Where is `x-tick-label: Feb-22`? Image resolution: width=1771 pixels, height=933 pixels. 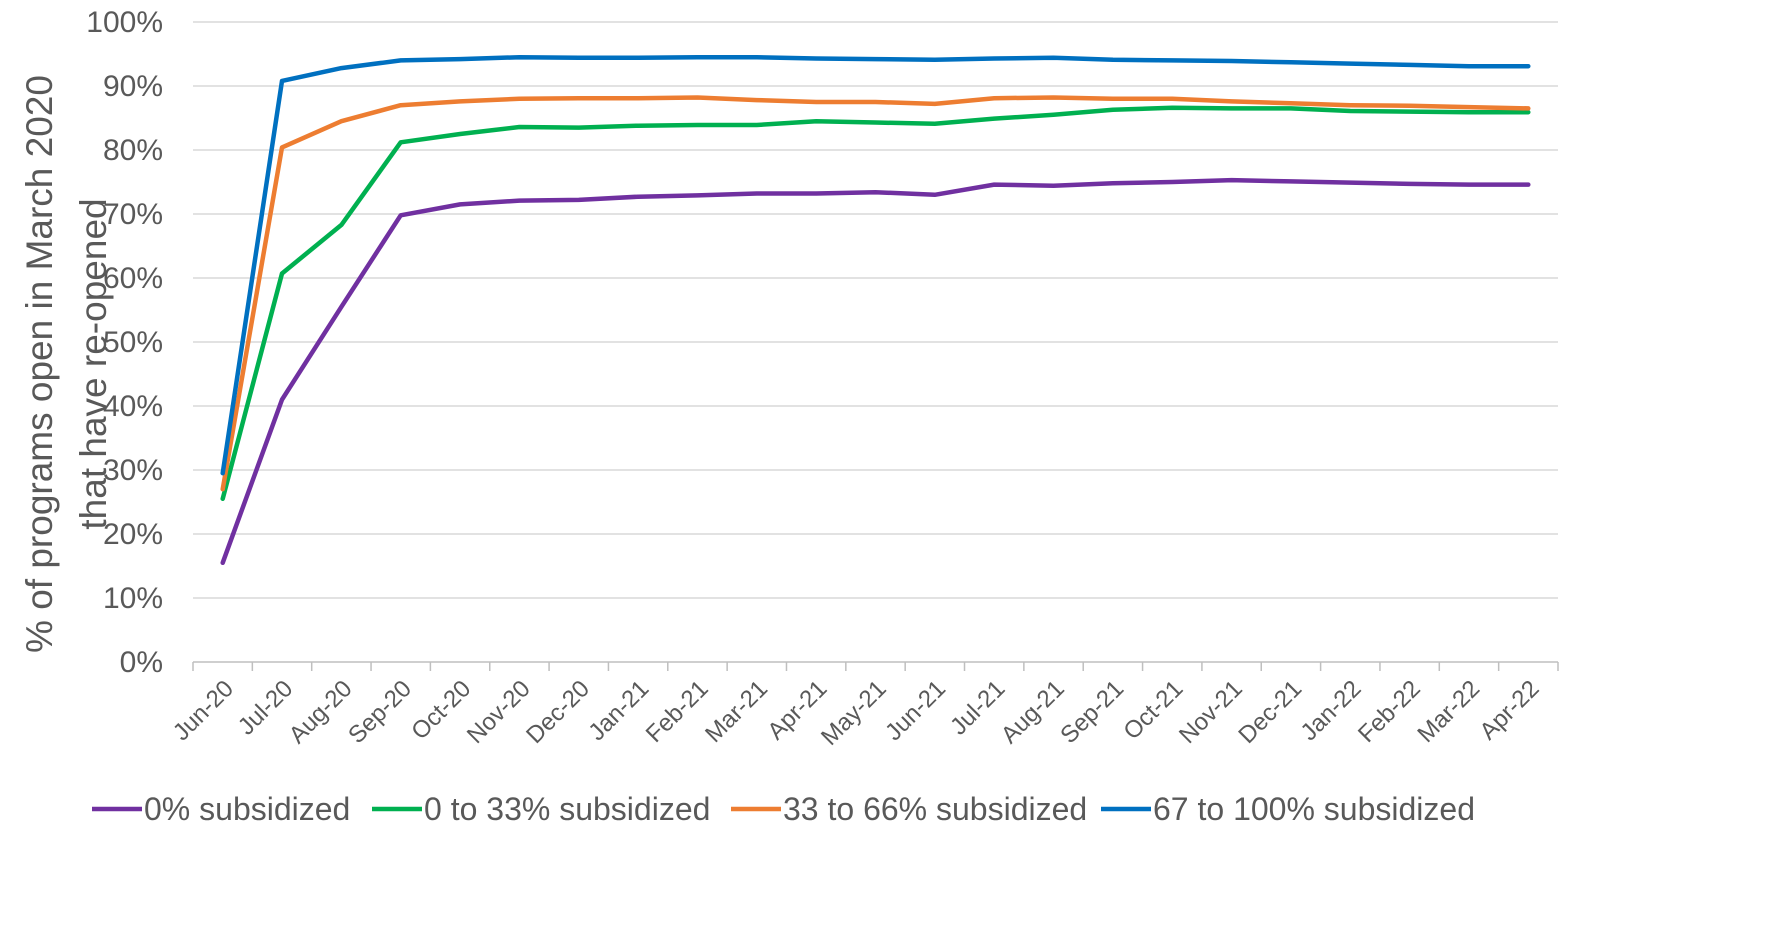 x-tick-label: Feb-22 is located at coordinates (1389, 711).